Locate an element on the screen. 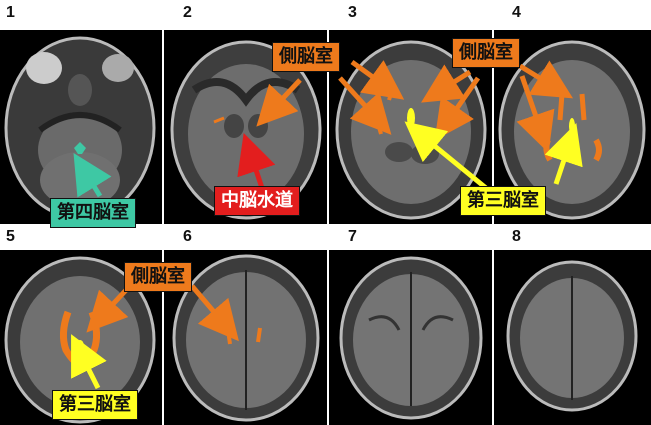 This screenshot has height=425, width=651. panel-number-1: 1 is located at coordinates (10, 12).